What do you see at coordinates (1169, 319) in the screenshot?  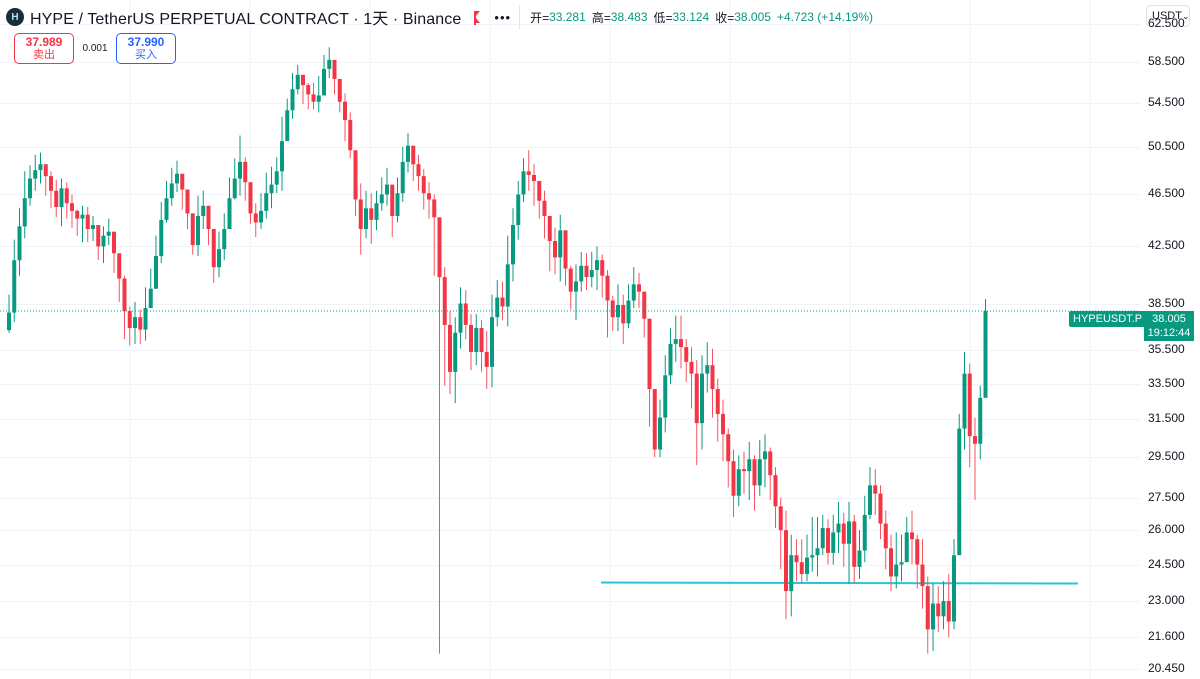 I see `last-price-value: 38.005` at bounding box center [1169, 319].